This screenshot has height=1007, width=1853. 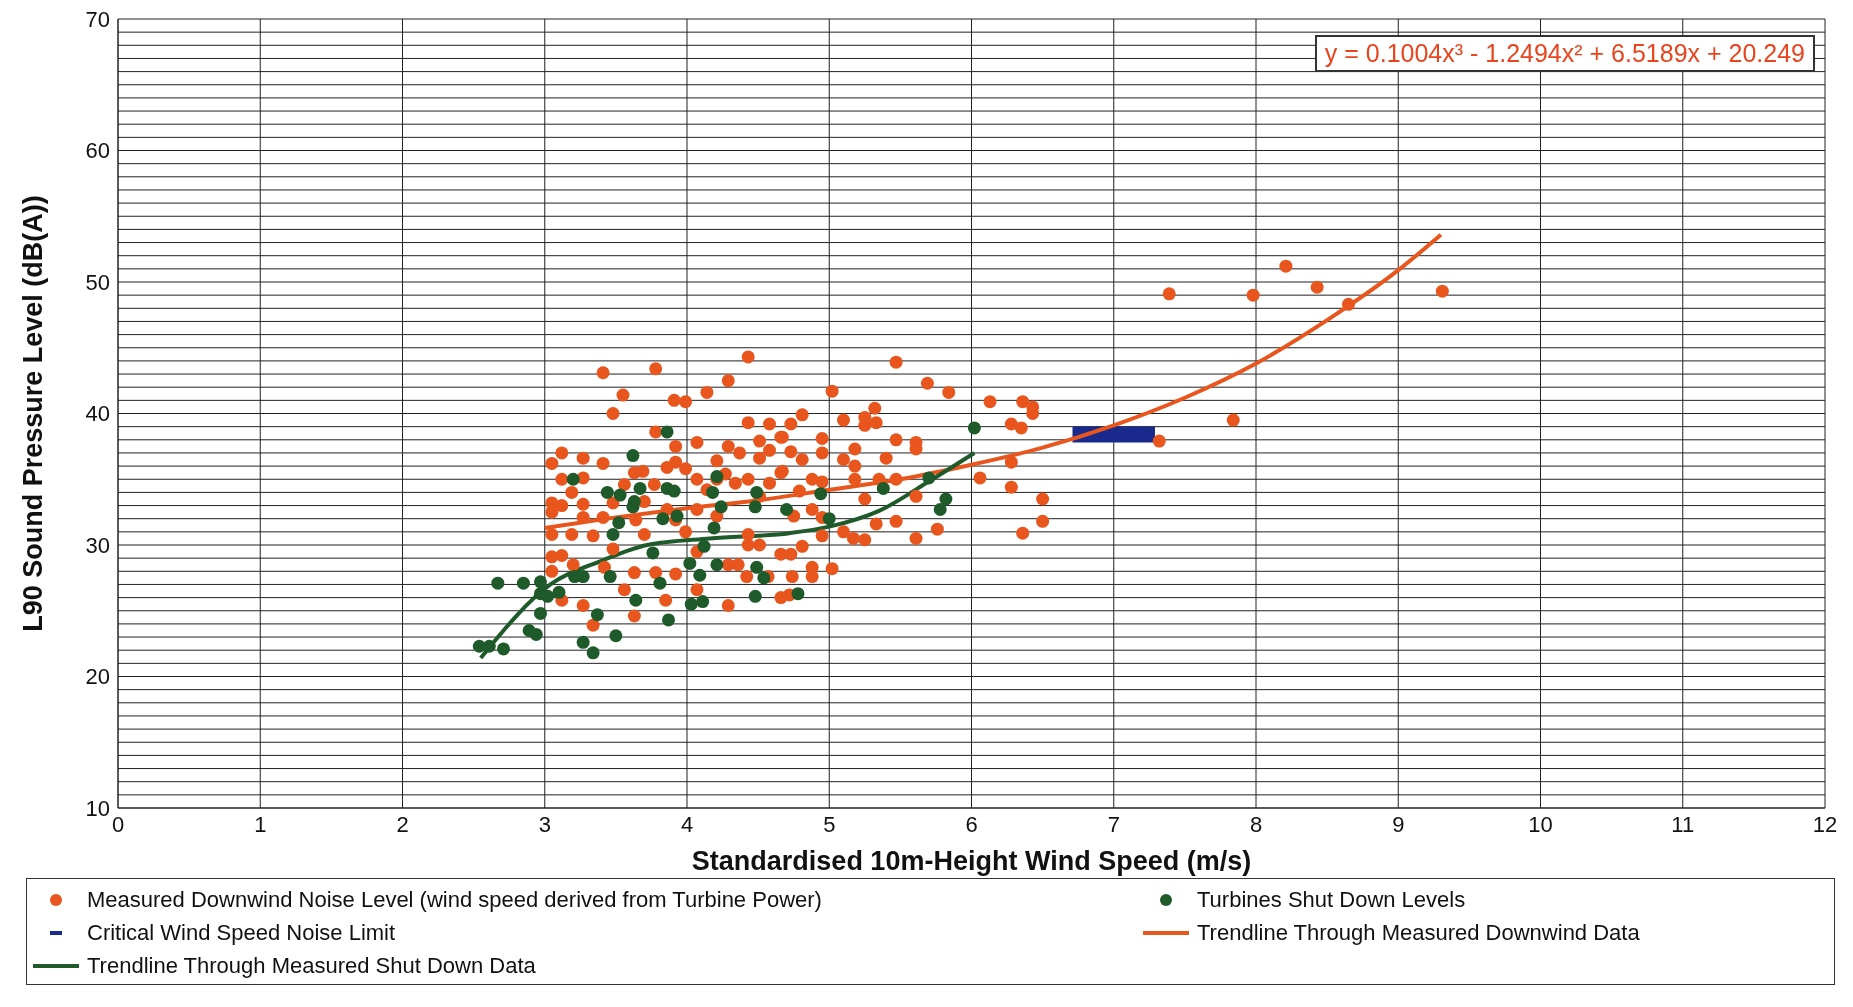 What do you see at coordinates (118, 824) in the screenshot?
I see `x-tick-label: 0` at bounding box center [118, 824].